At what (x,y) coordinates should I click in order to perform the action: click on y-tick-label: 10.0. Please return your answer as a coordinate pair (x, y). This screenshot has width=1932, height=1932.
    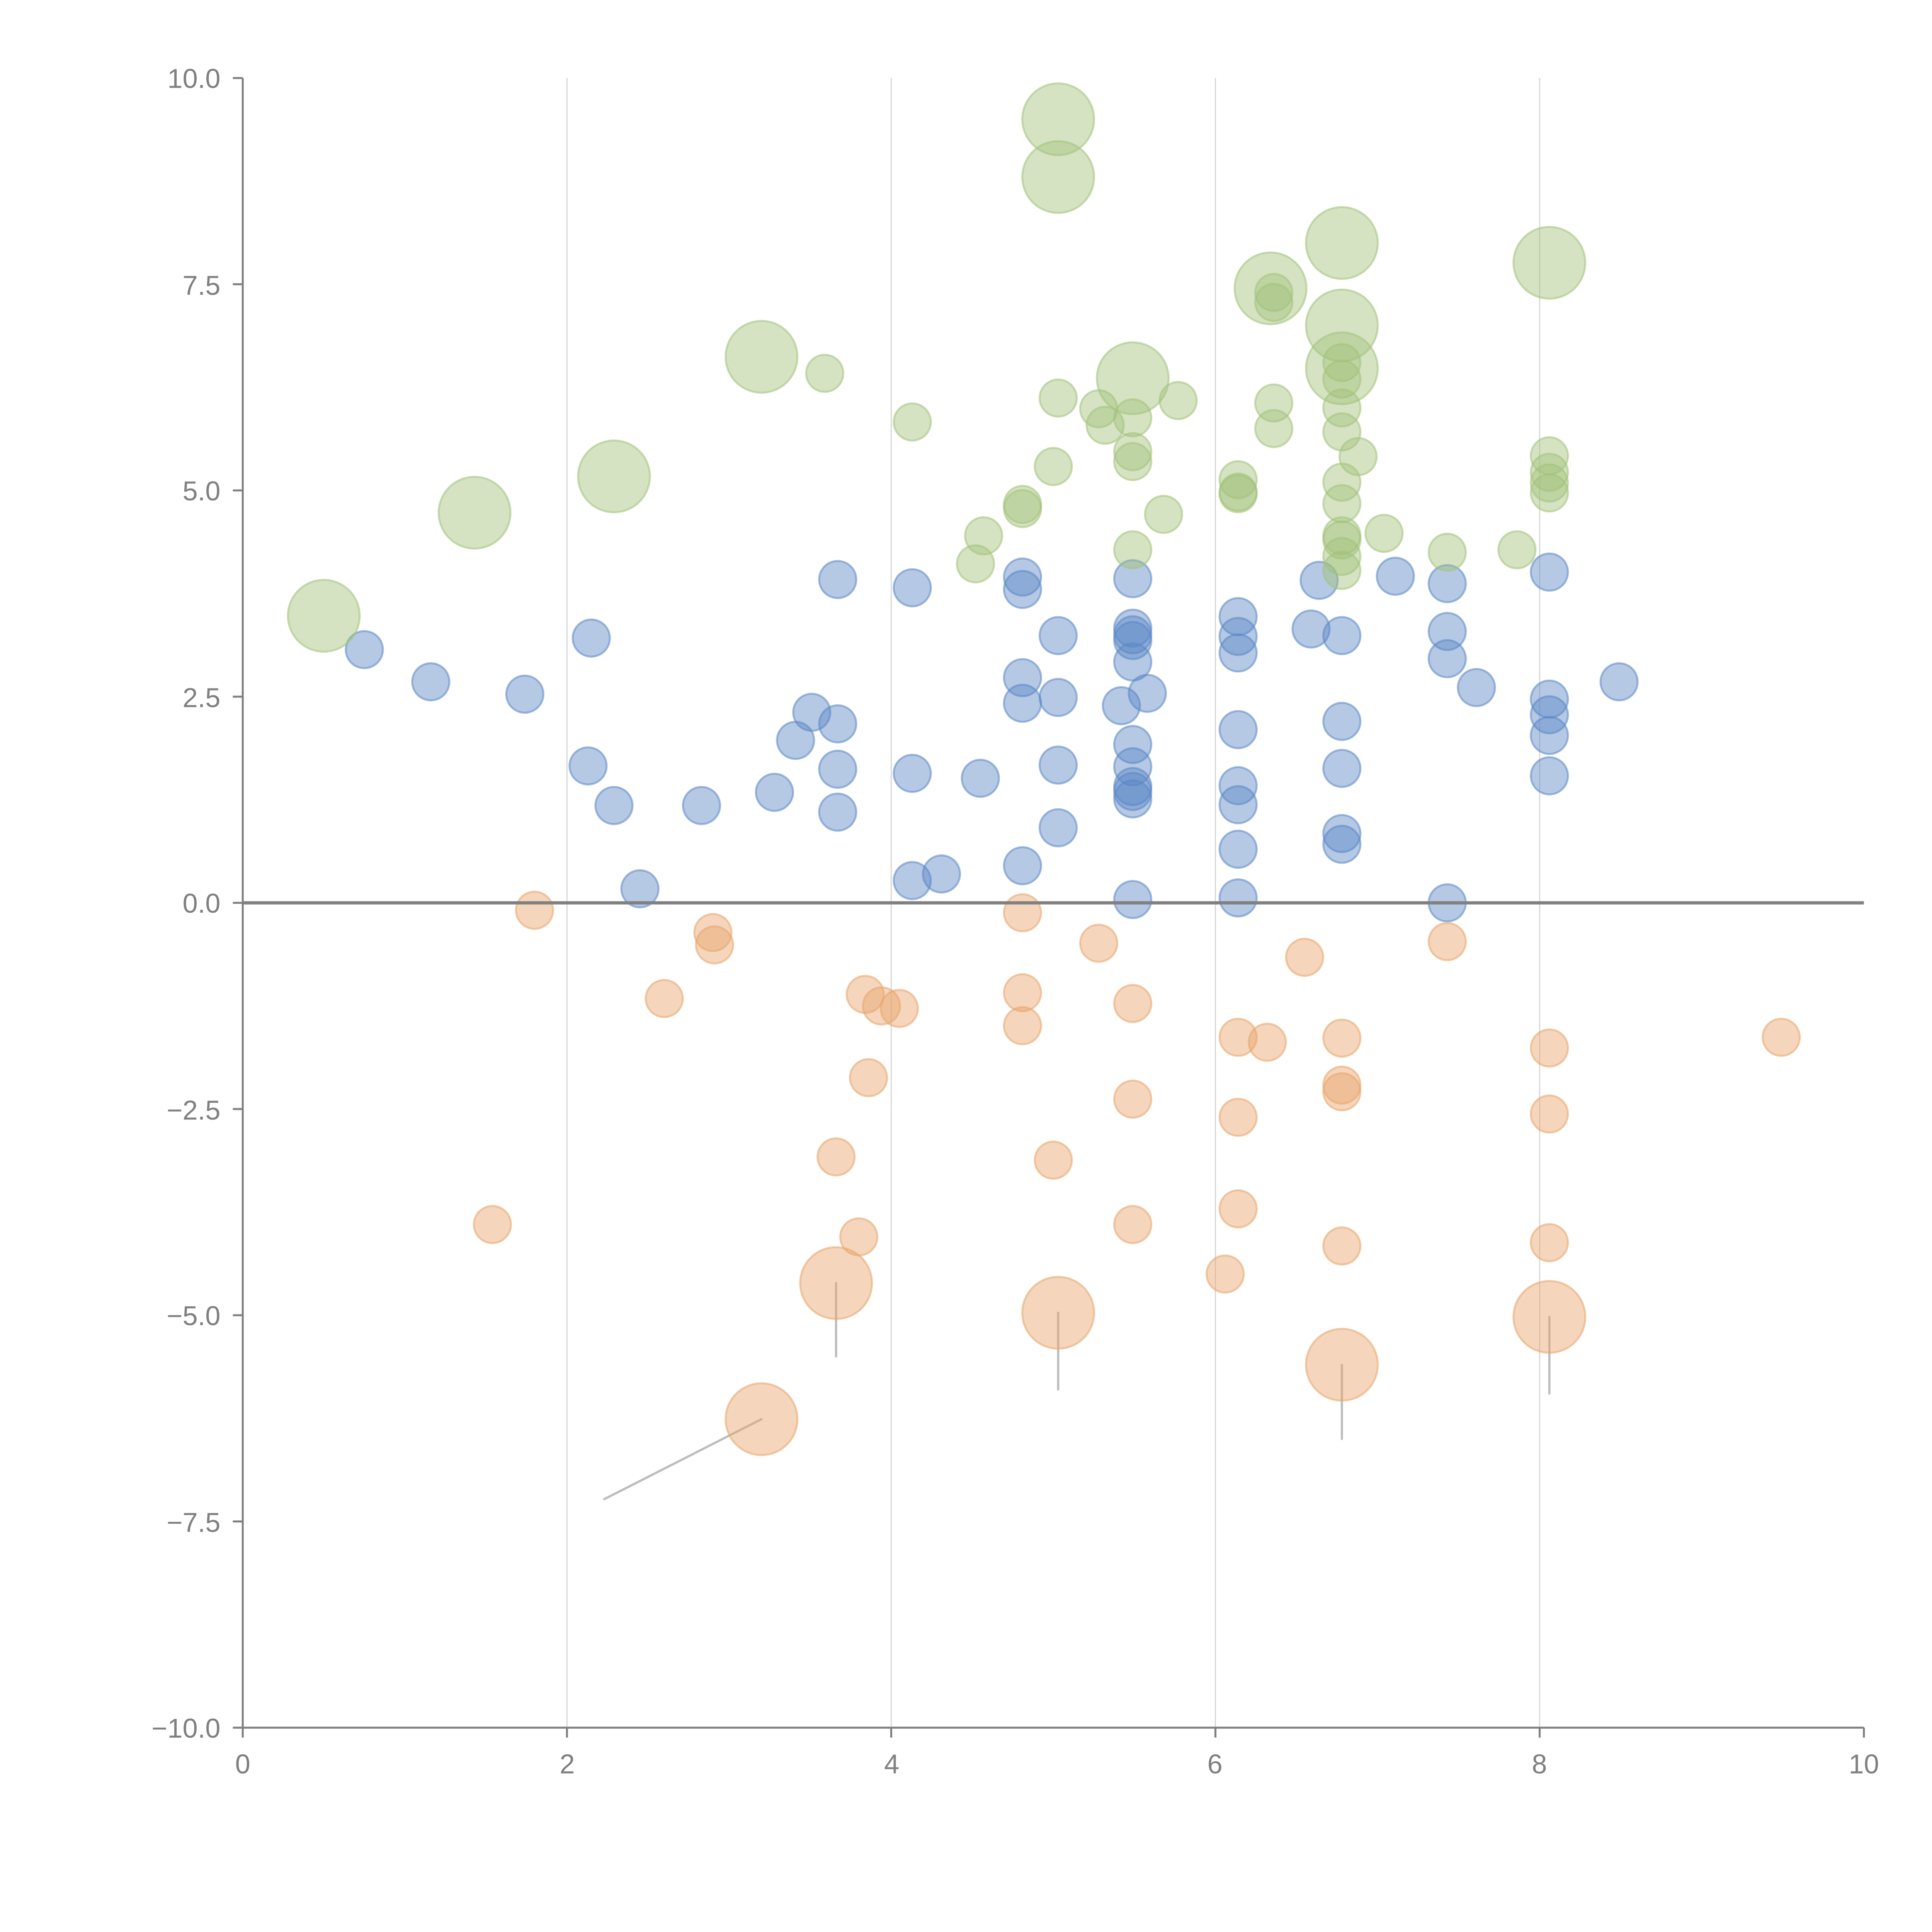
    Looking at the image, I should click on (193, 78).